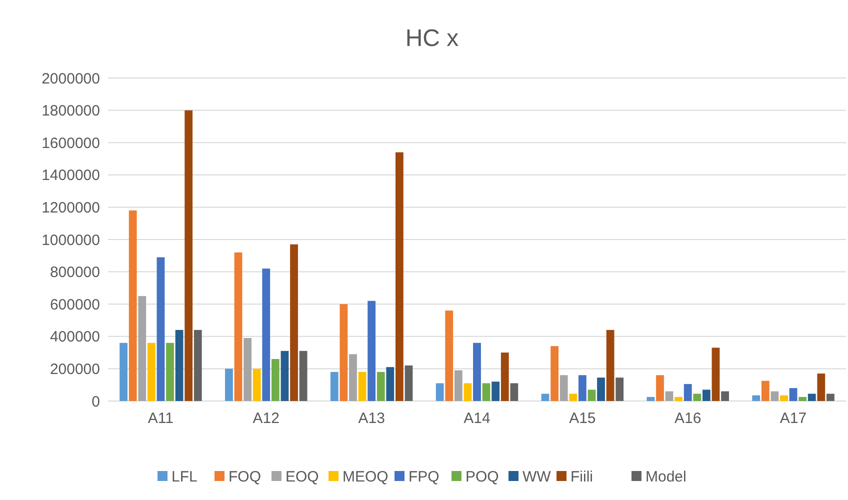 Image resolution: width=848 pixels, height=500 pixels. Describe the element at coordinates (793, 418) in the screenshot. I see `x-tick-label: A17` at that location.